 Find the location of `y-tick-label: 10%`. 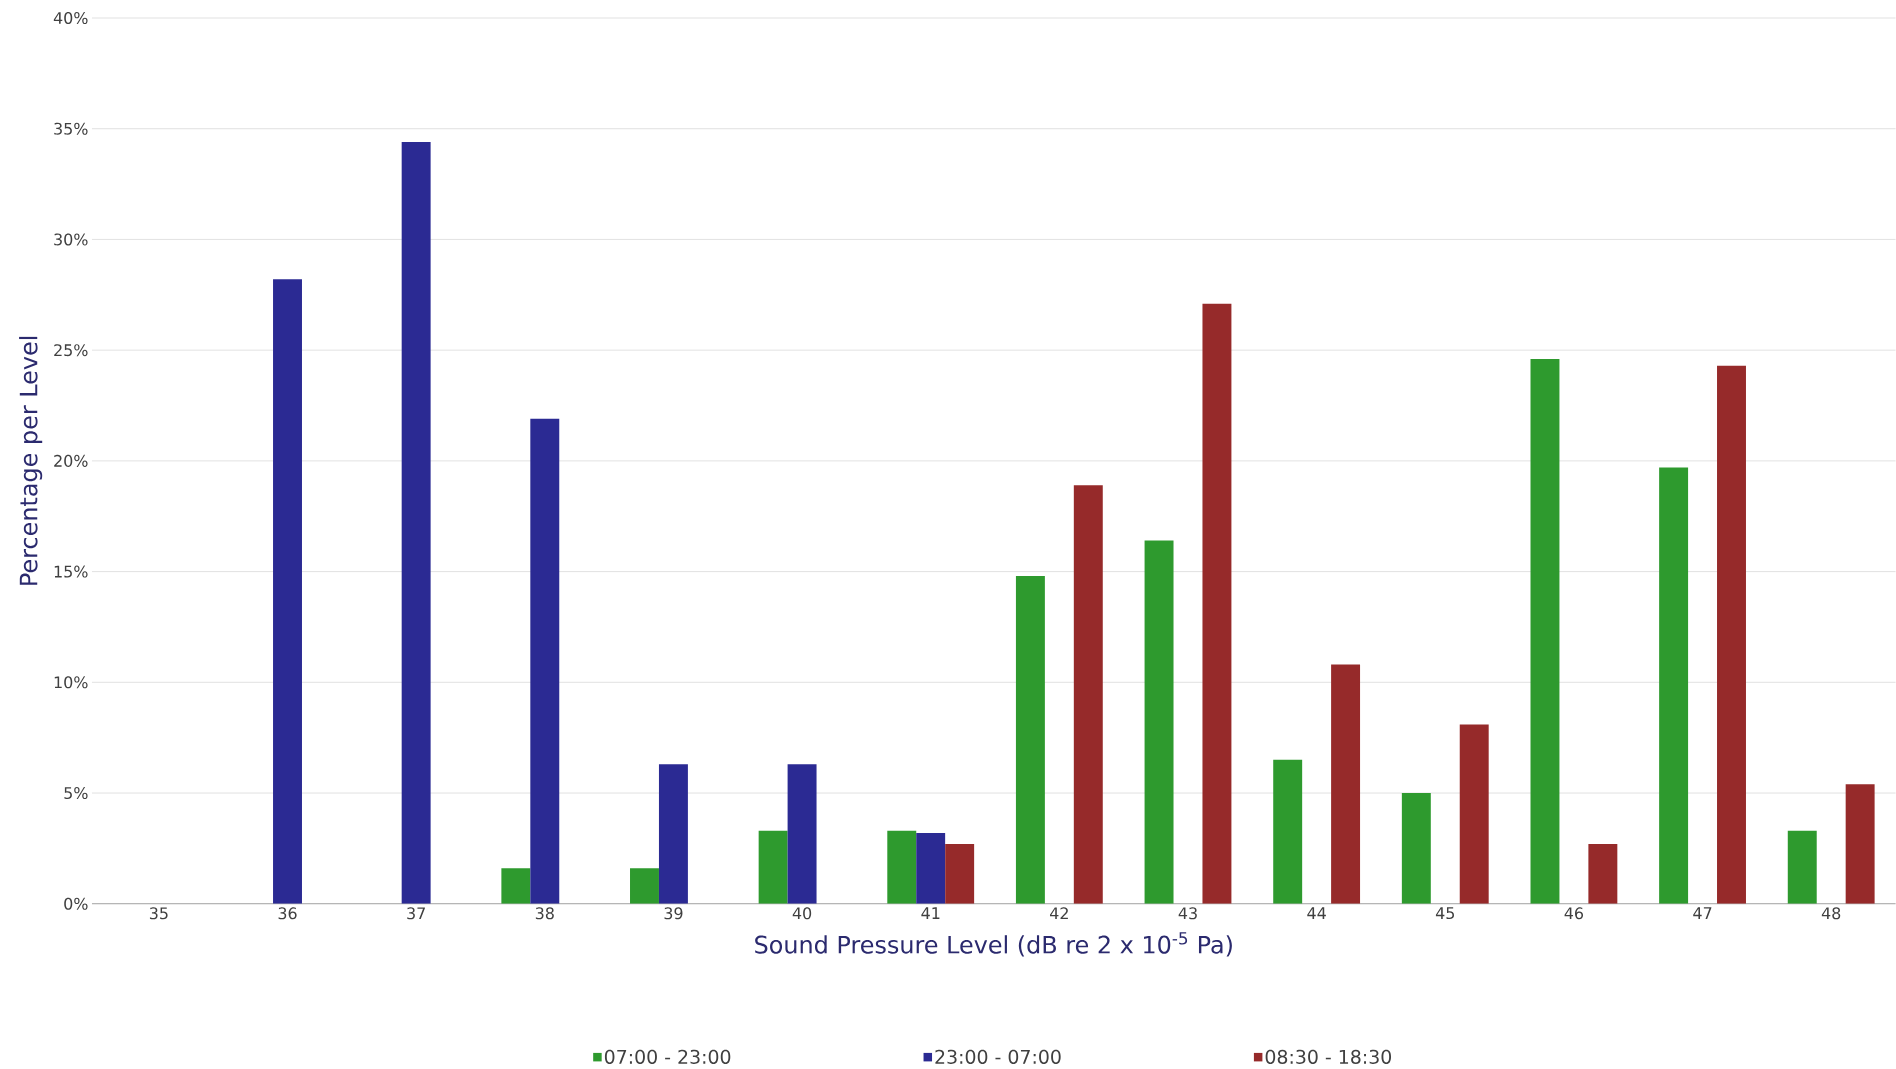

y-tick-label: 10% is located at coordinates (71, 682).